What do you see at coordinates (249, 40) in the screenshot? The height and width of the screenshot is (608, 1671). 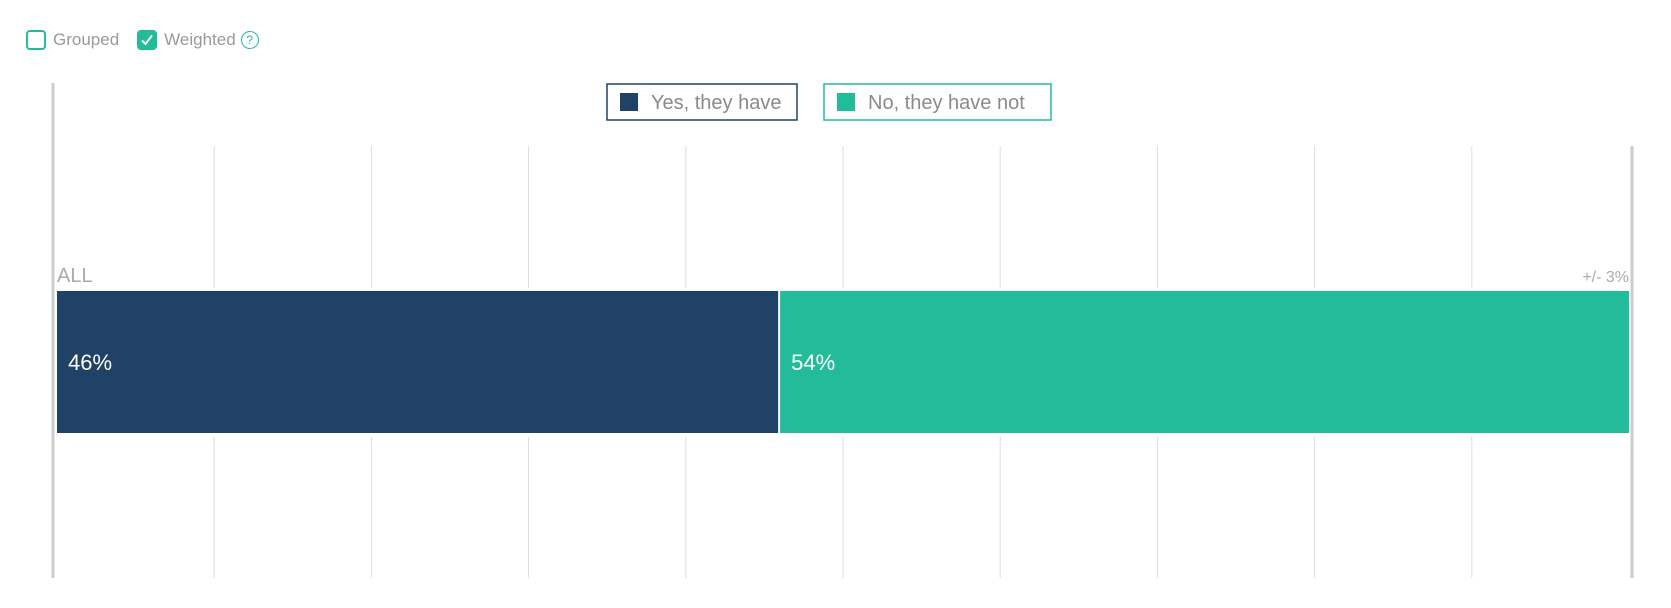 I see `help-question-icon: ?` at bounding box center [249, 40].